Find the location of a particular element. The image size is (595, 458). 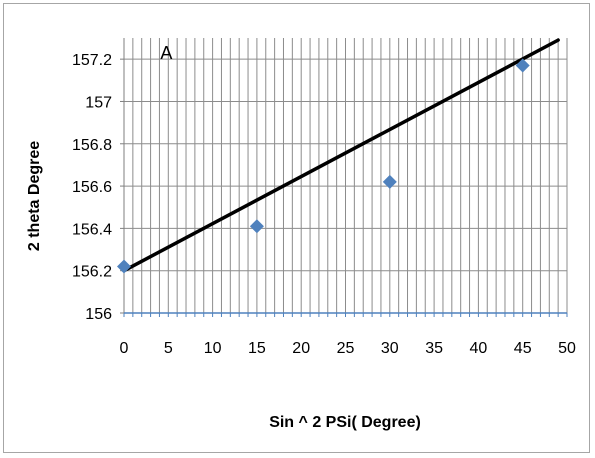

y-tick-label: 156.6 is located at coordinates (92, 187).